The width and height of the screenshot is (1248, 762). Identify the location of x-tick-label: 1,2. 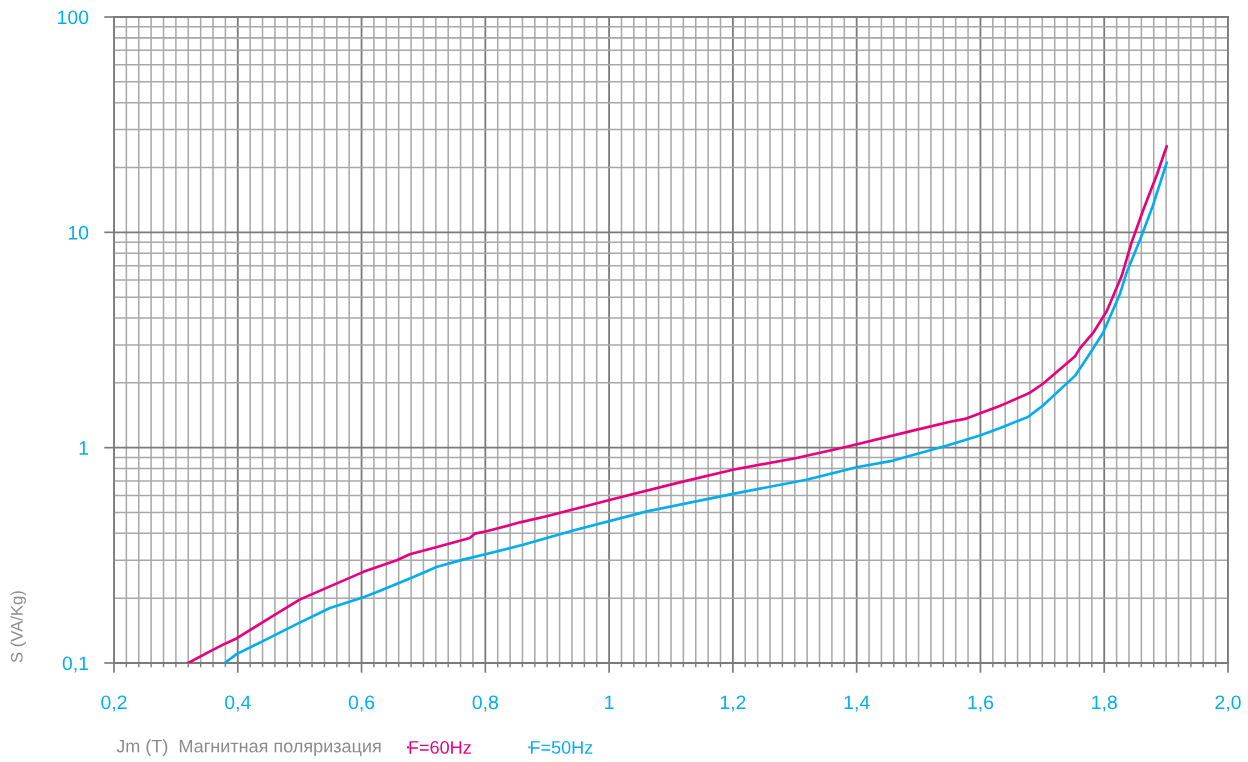
(733, 703).